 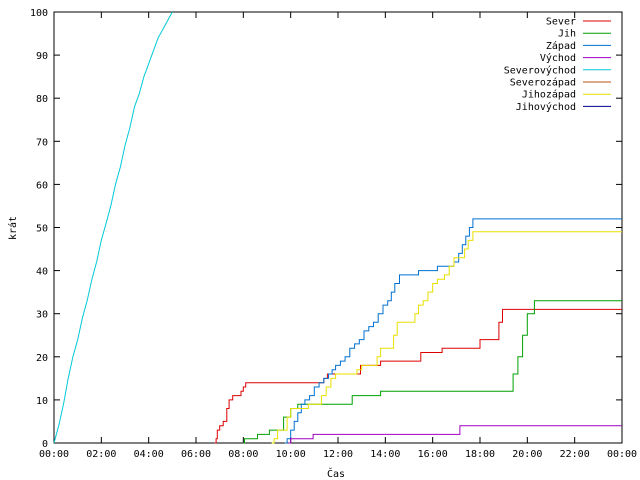 I want to click on x-tick-label: 20:00, so click(x=527, y=454).